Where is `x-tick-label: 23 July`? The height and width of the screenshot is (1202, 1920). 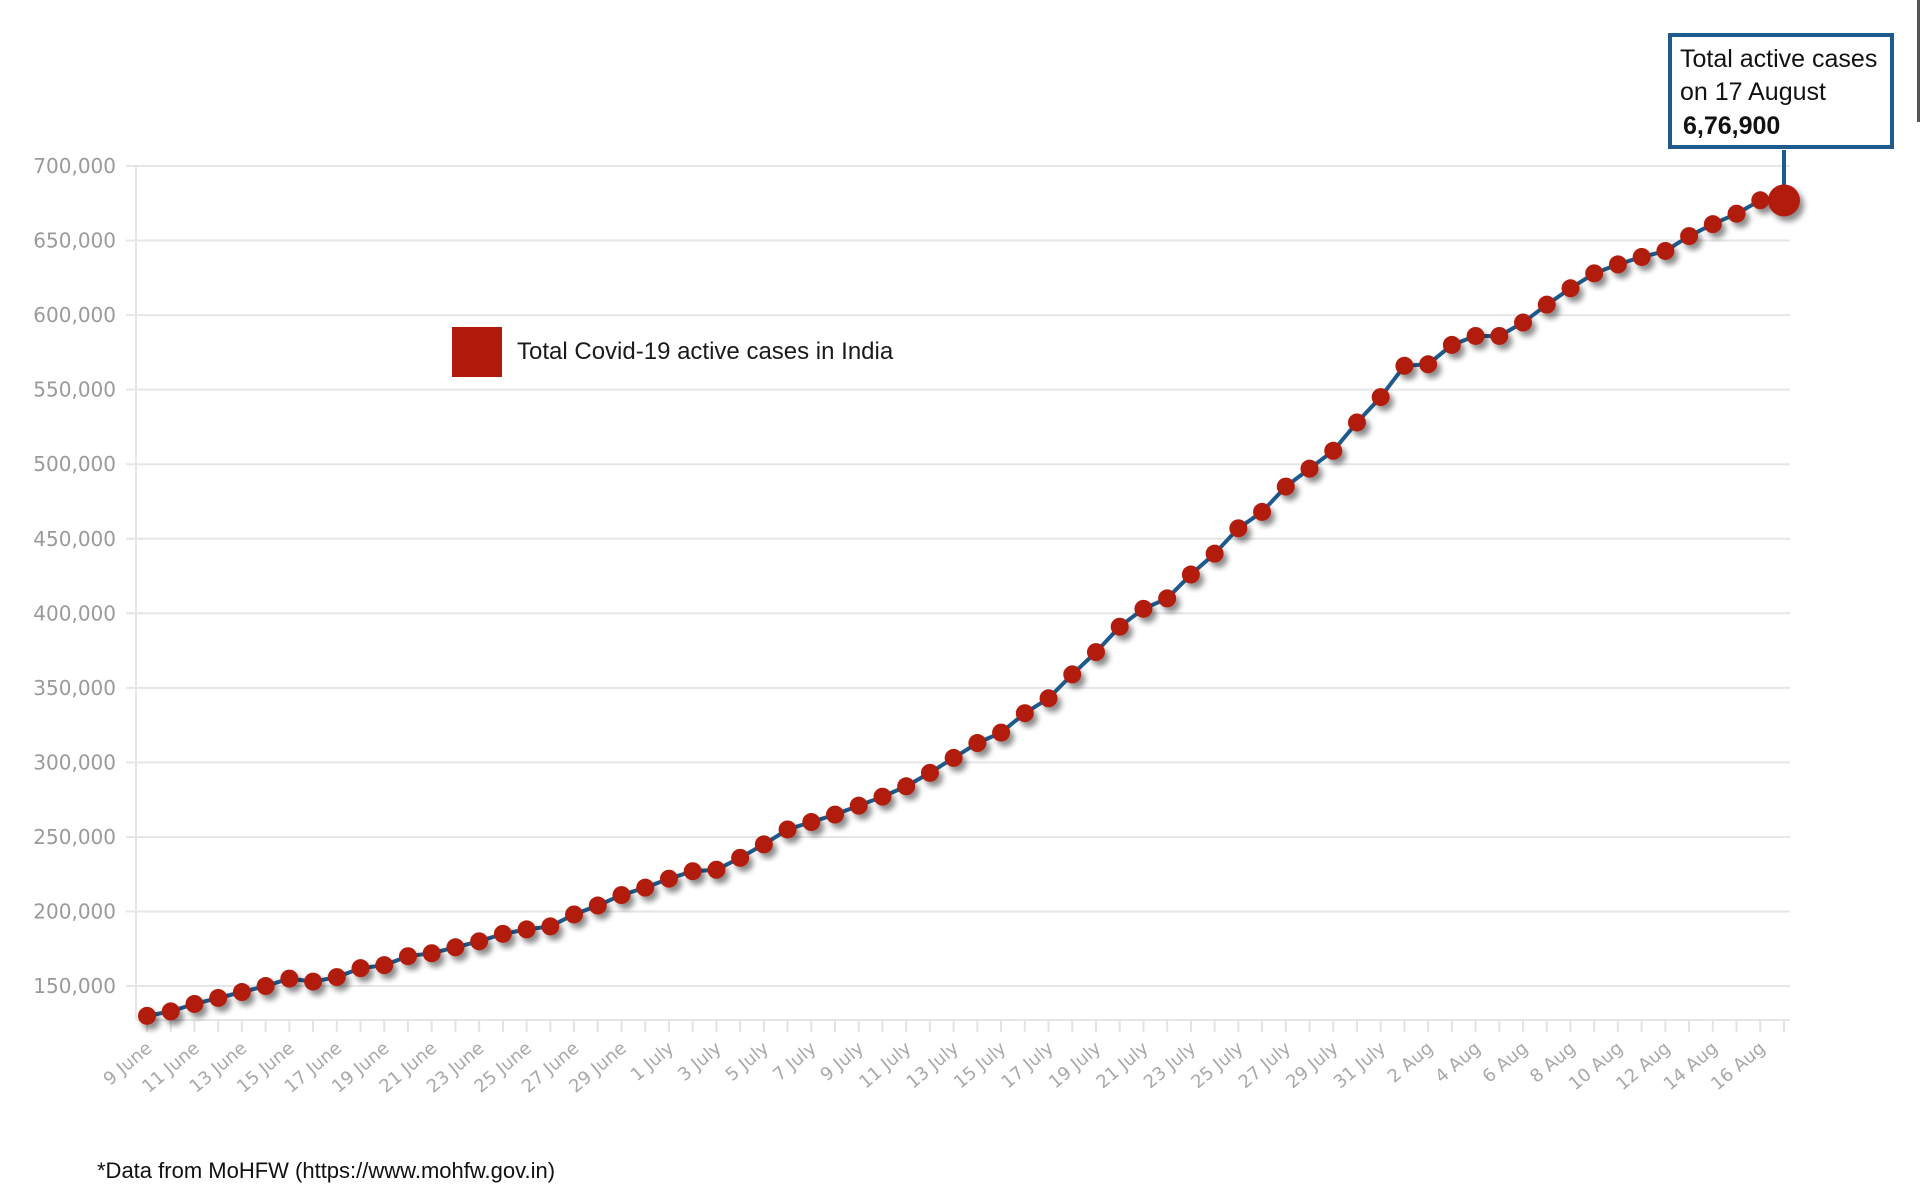 x-tick-label: 23 July is located at coordinates (1170, 1066).